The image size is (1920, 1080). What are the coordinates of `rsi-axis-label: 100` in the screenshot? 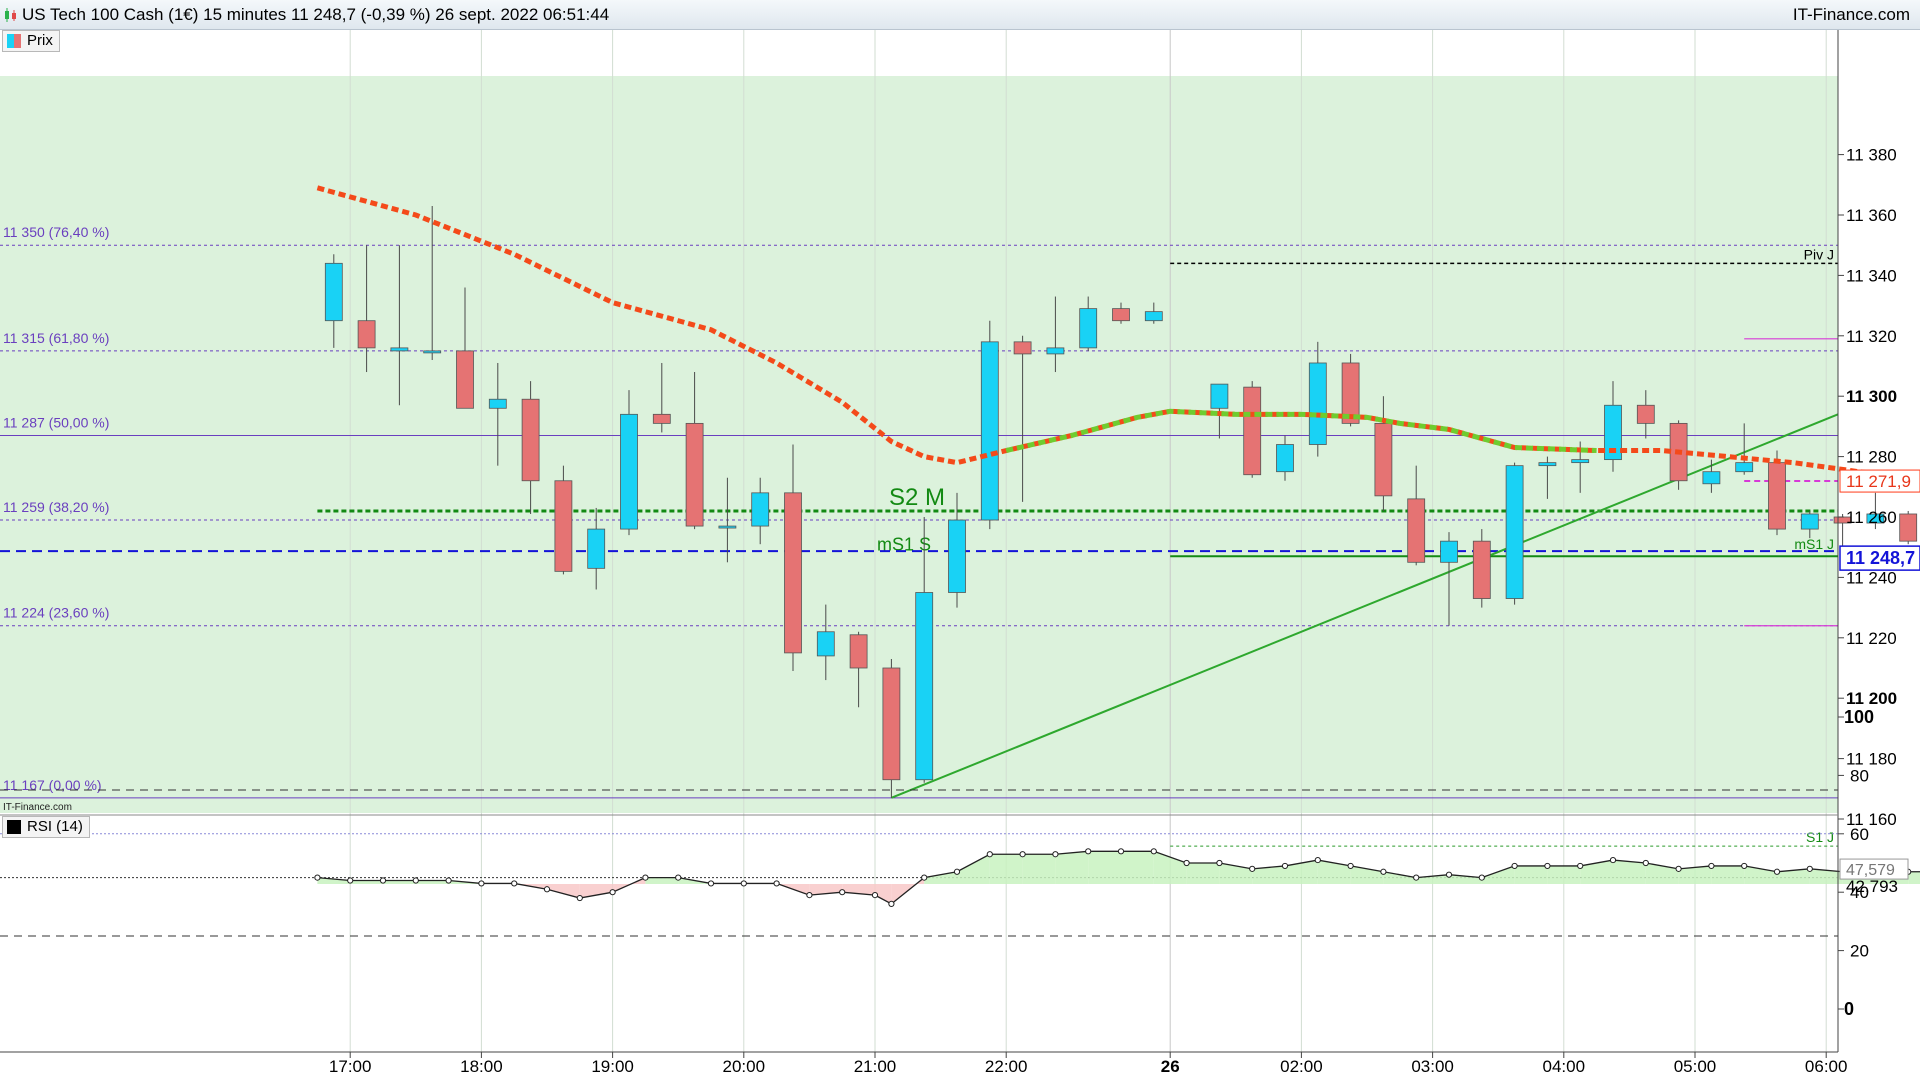 It's located at (1859, 717).